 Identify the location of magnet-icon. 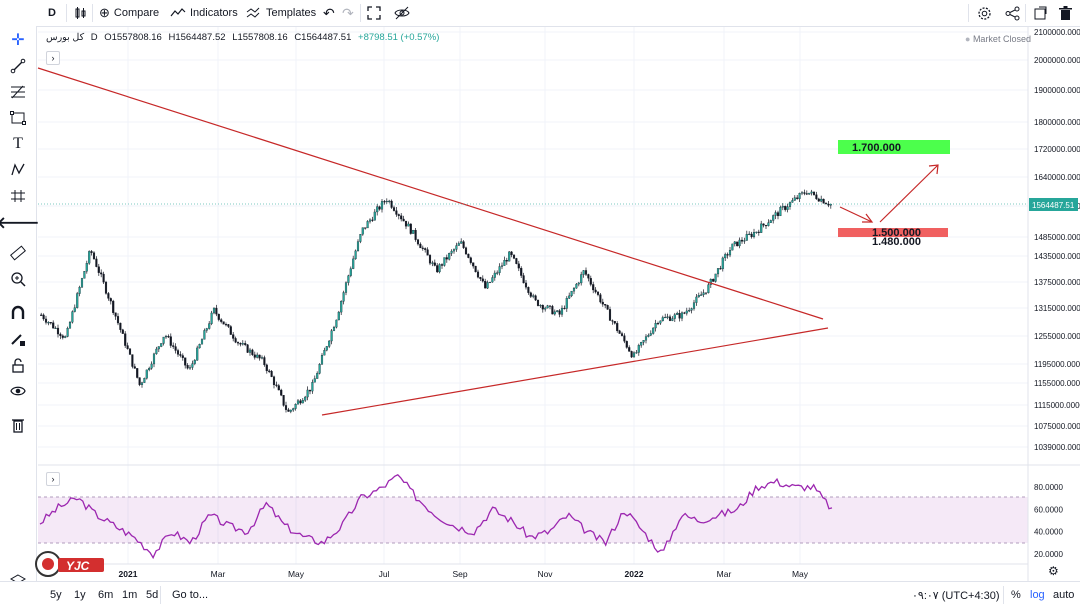
(18, 313).